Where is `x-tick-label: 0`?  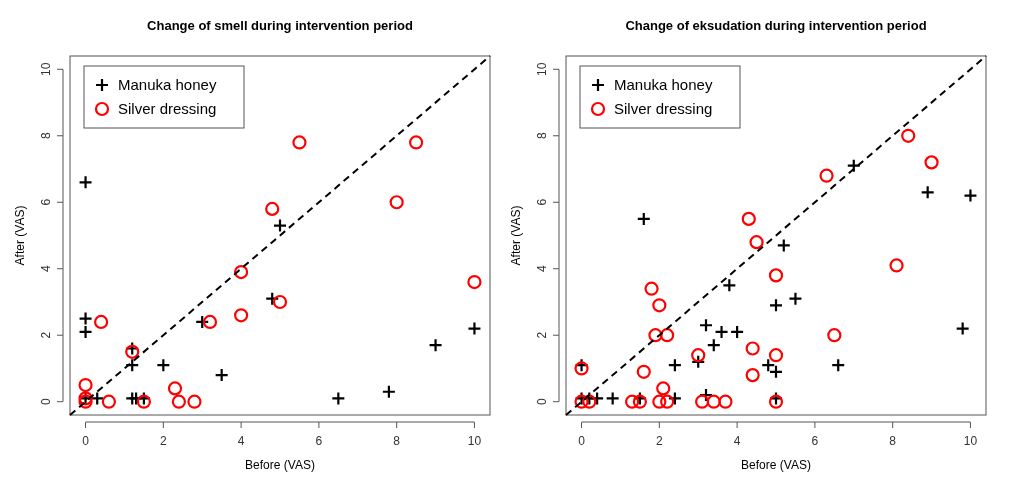
x-tick-label: 0 is located at coordinates (86, 441).